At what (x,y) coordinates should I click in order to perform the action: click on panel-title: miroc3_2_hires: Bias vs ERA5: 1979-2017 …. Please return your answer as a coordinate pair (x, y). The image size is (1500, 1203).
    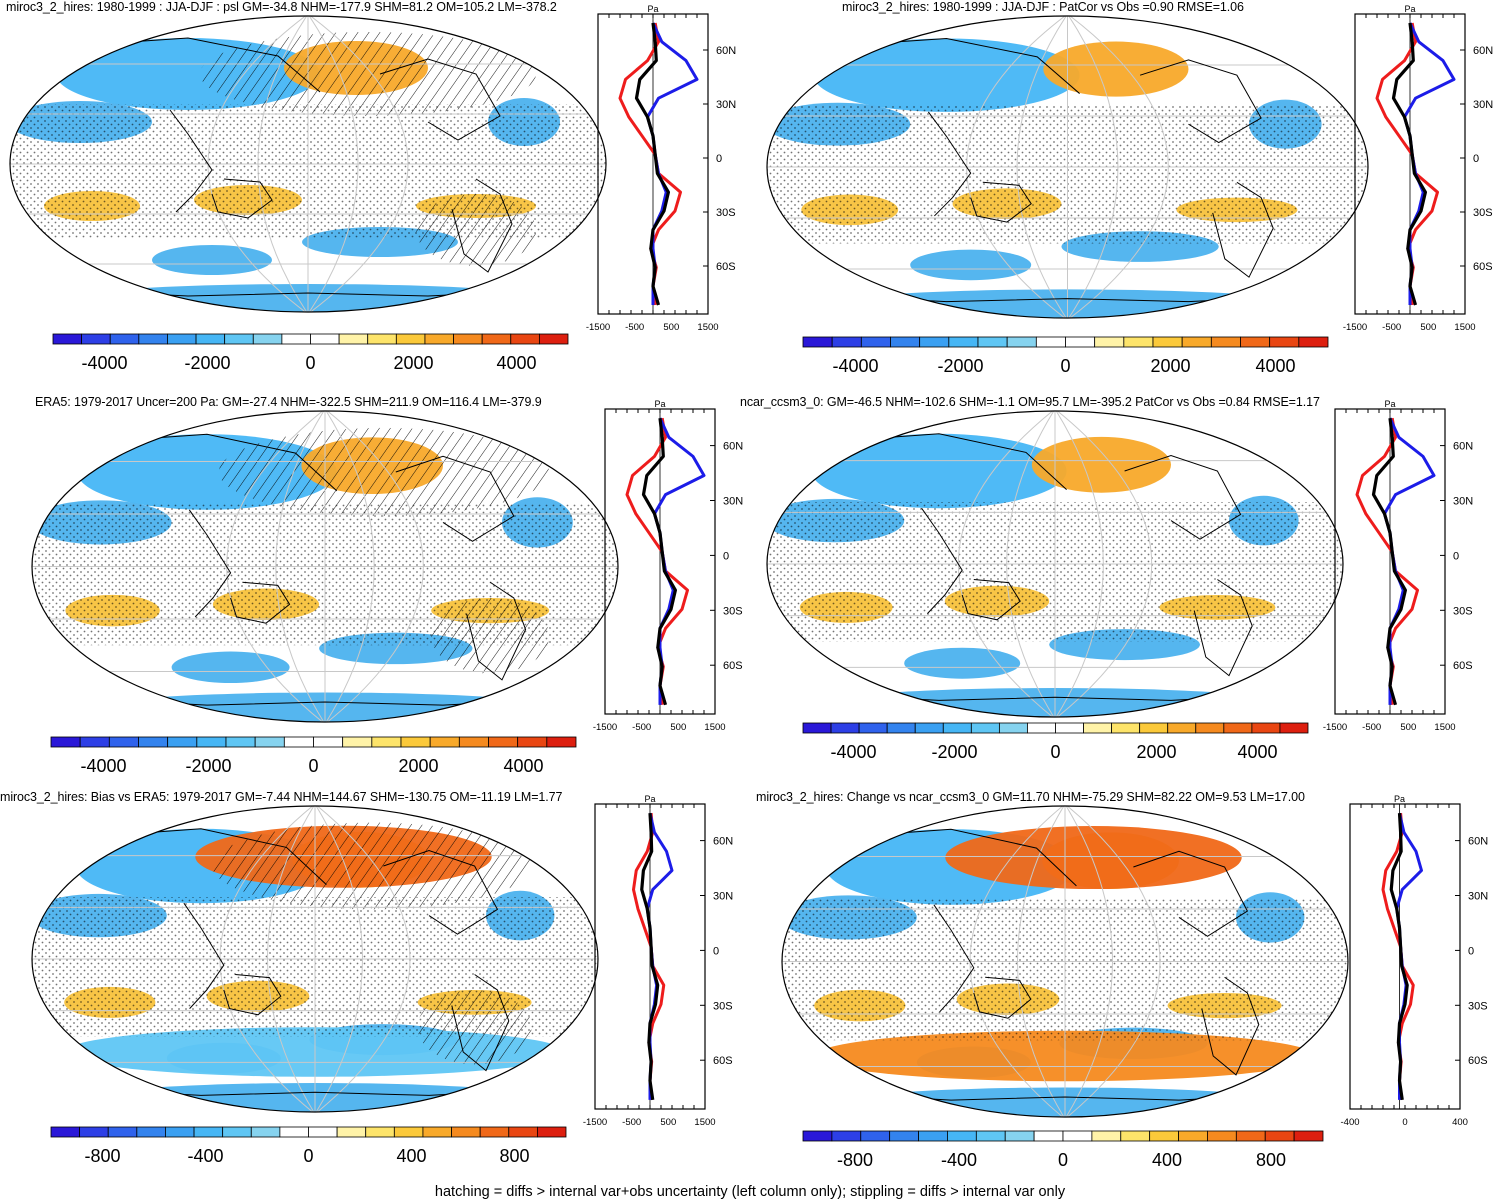
    Looking at the image, I should click on (281, 797).